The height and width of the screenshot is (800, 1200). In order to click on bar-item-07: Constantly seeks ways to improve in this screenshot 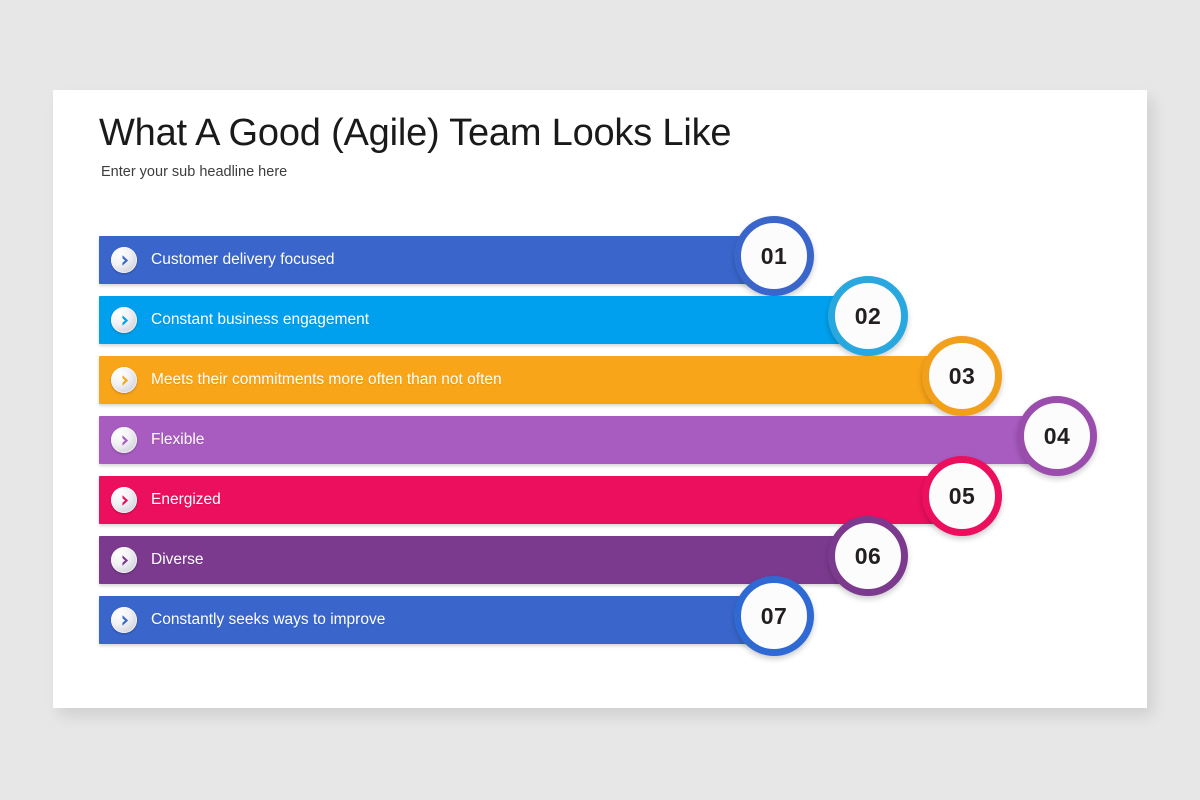, I will do `click(436, 620)`.